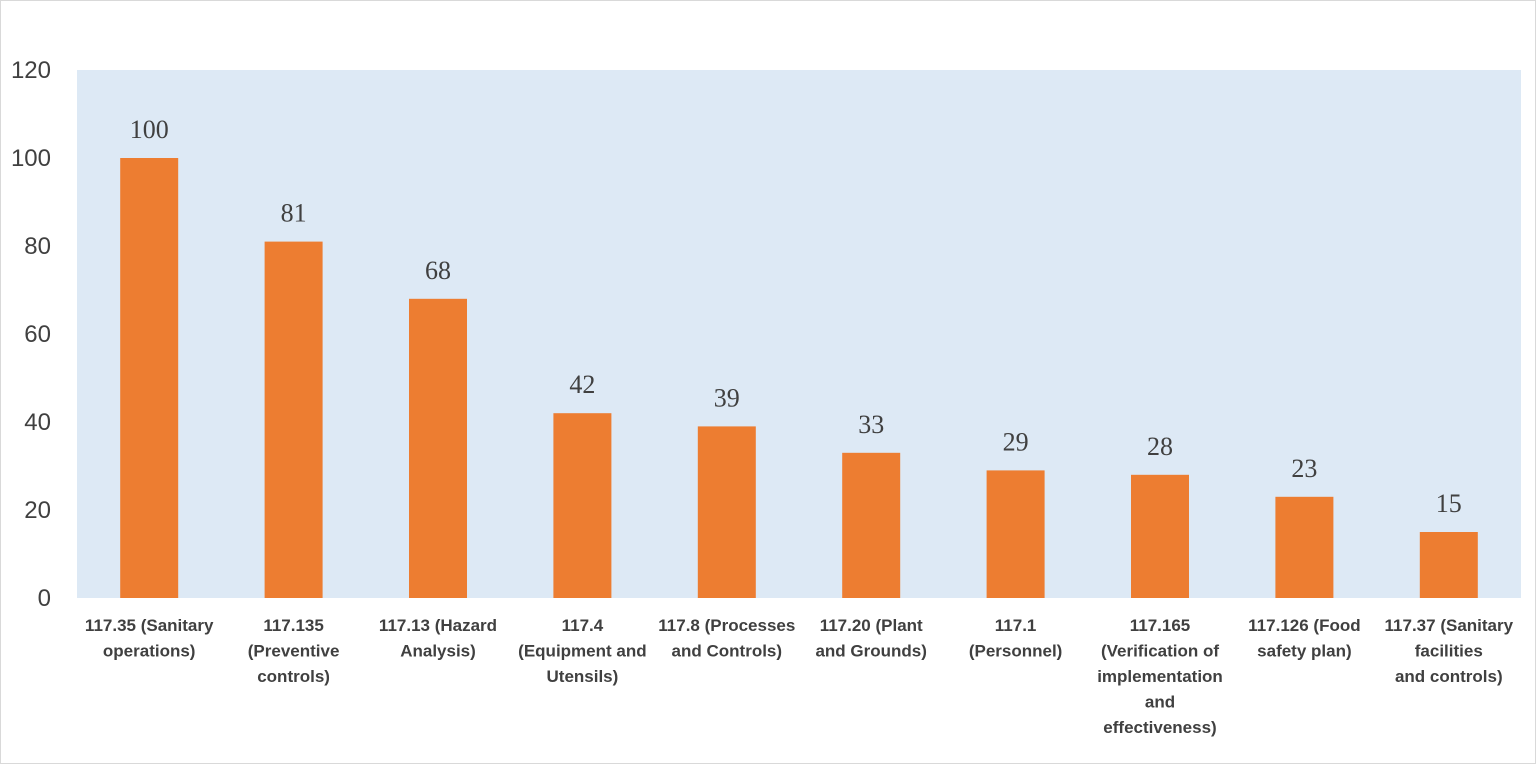 This screenshot has height=764, width=1536. I want to click on x-tick-label: 117.4 (Equipment and Utensils), so click(582, 651).